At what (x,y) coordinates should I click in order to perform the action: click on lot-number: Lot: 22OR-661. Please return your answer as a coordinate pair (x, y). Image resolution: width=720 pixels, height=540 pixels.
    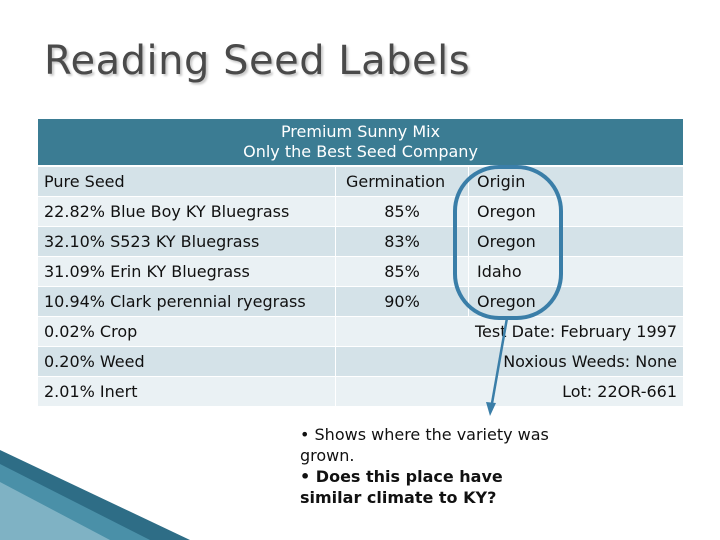
    Looking at the image, I should click on (509, 391).